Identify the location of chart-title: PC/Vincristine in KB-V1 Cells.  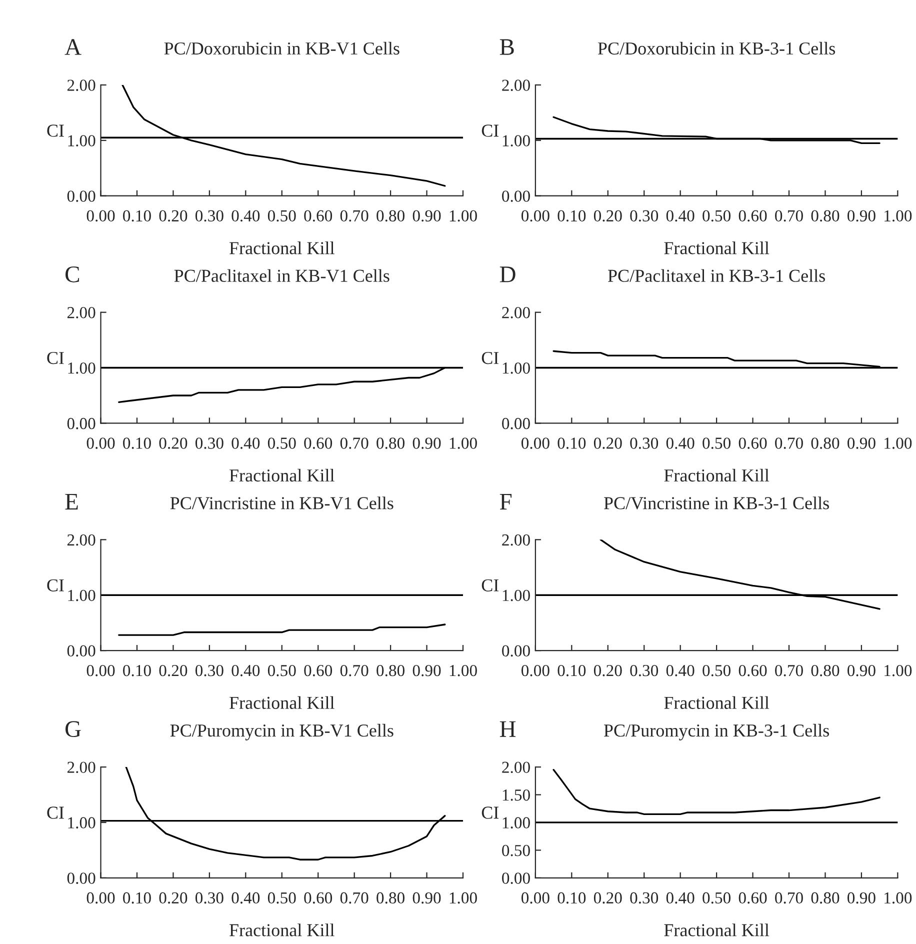
(282, 503).